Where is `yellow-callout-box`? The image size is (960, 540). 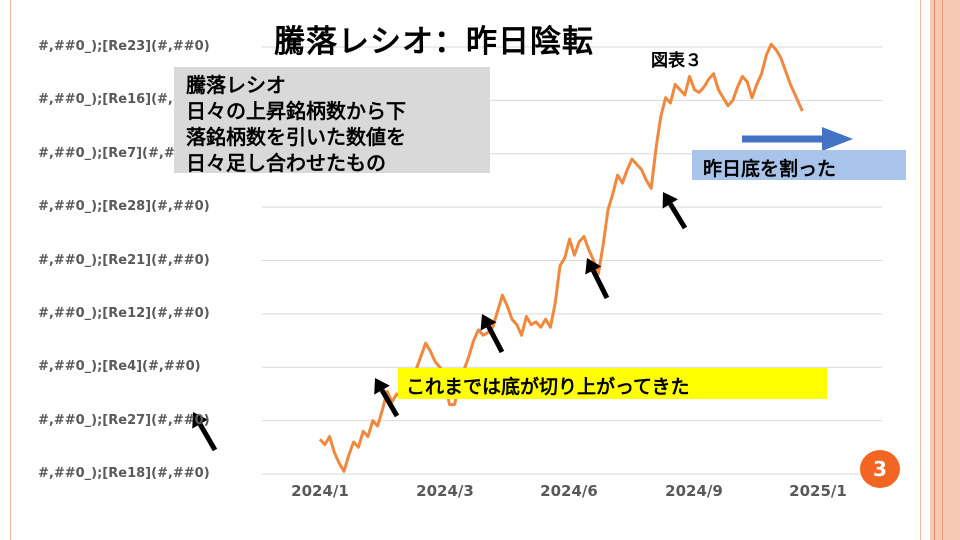
yellow-callout-box is located at coordinates (612, 383).